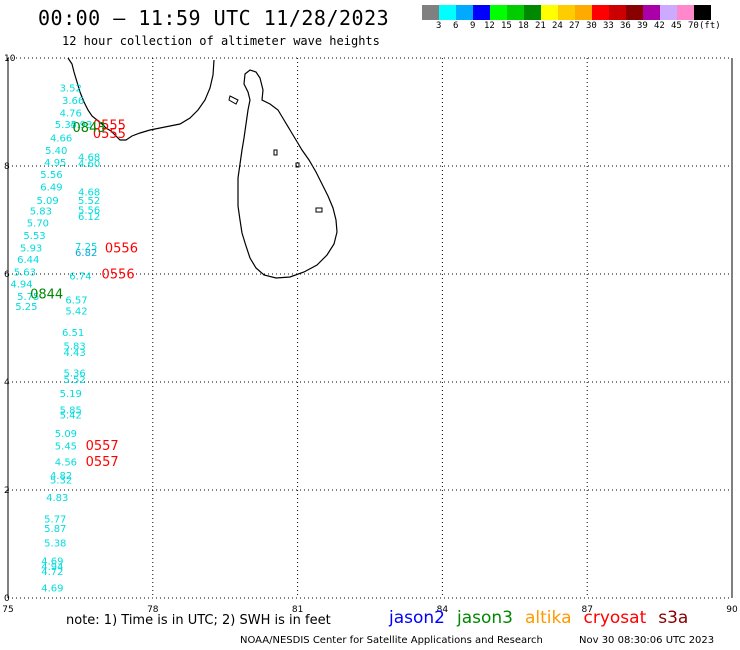  What do you see at coordinates (71, 88) in the screenshot?
I see `wave-height-value: 3.52` at bounding box center [71, 88].